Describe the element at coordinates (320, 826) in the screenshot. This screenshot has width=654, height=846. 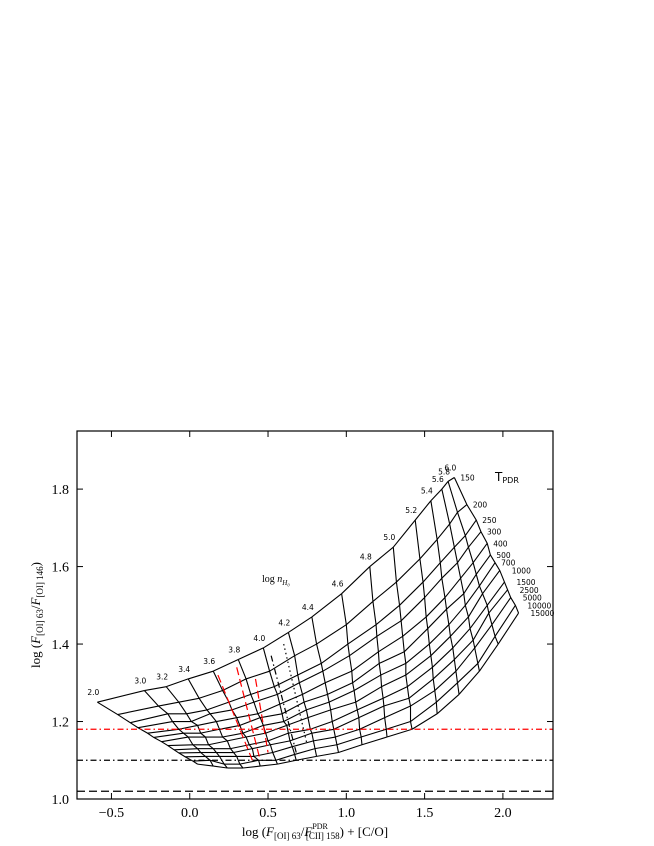
I see `x-label-part: PDR` at that location.